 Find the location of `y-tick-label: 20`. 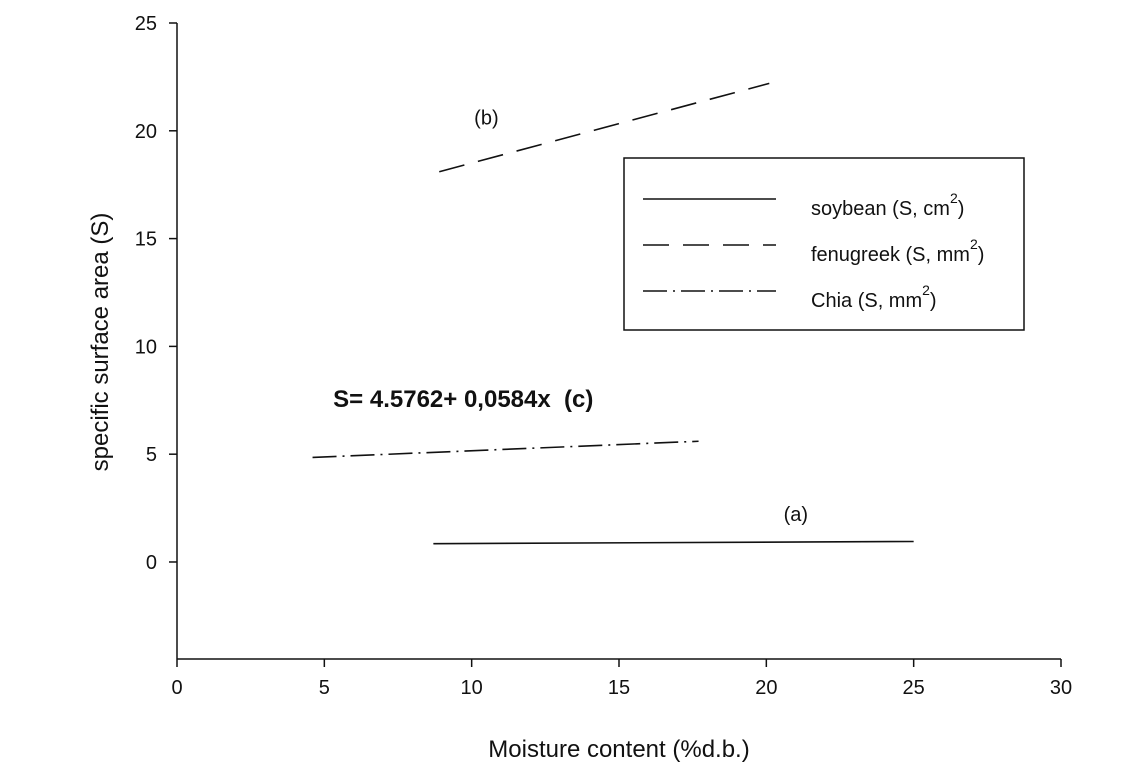

y-tick-label: 20 is located at coordinates (146, 132).